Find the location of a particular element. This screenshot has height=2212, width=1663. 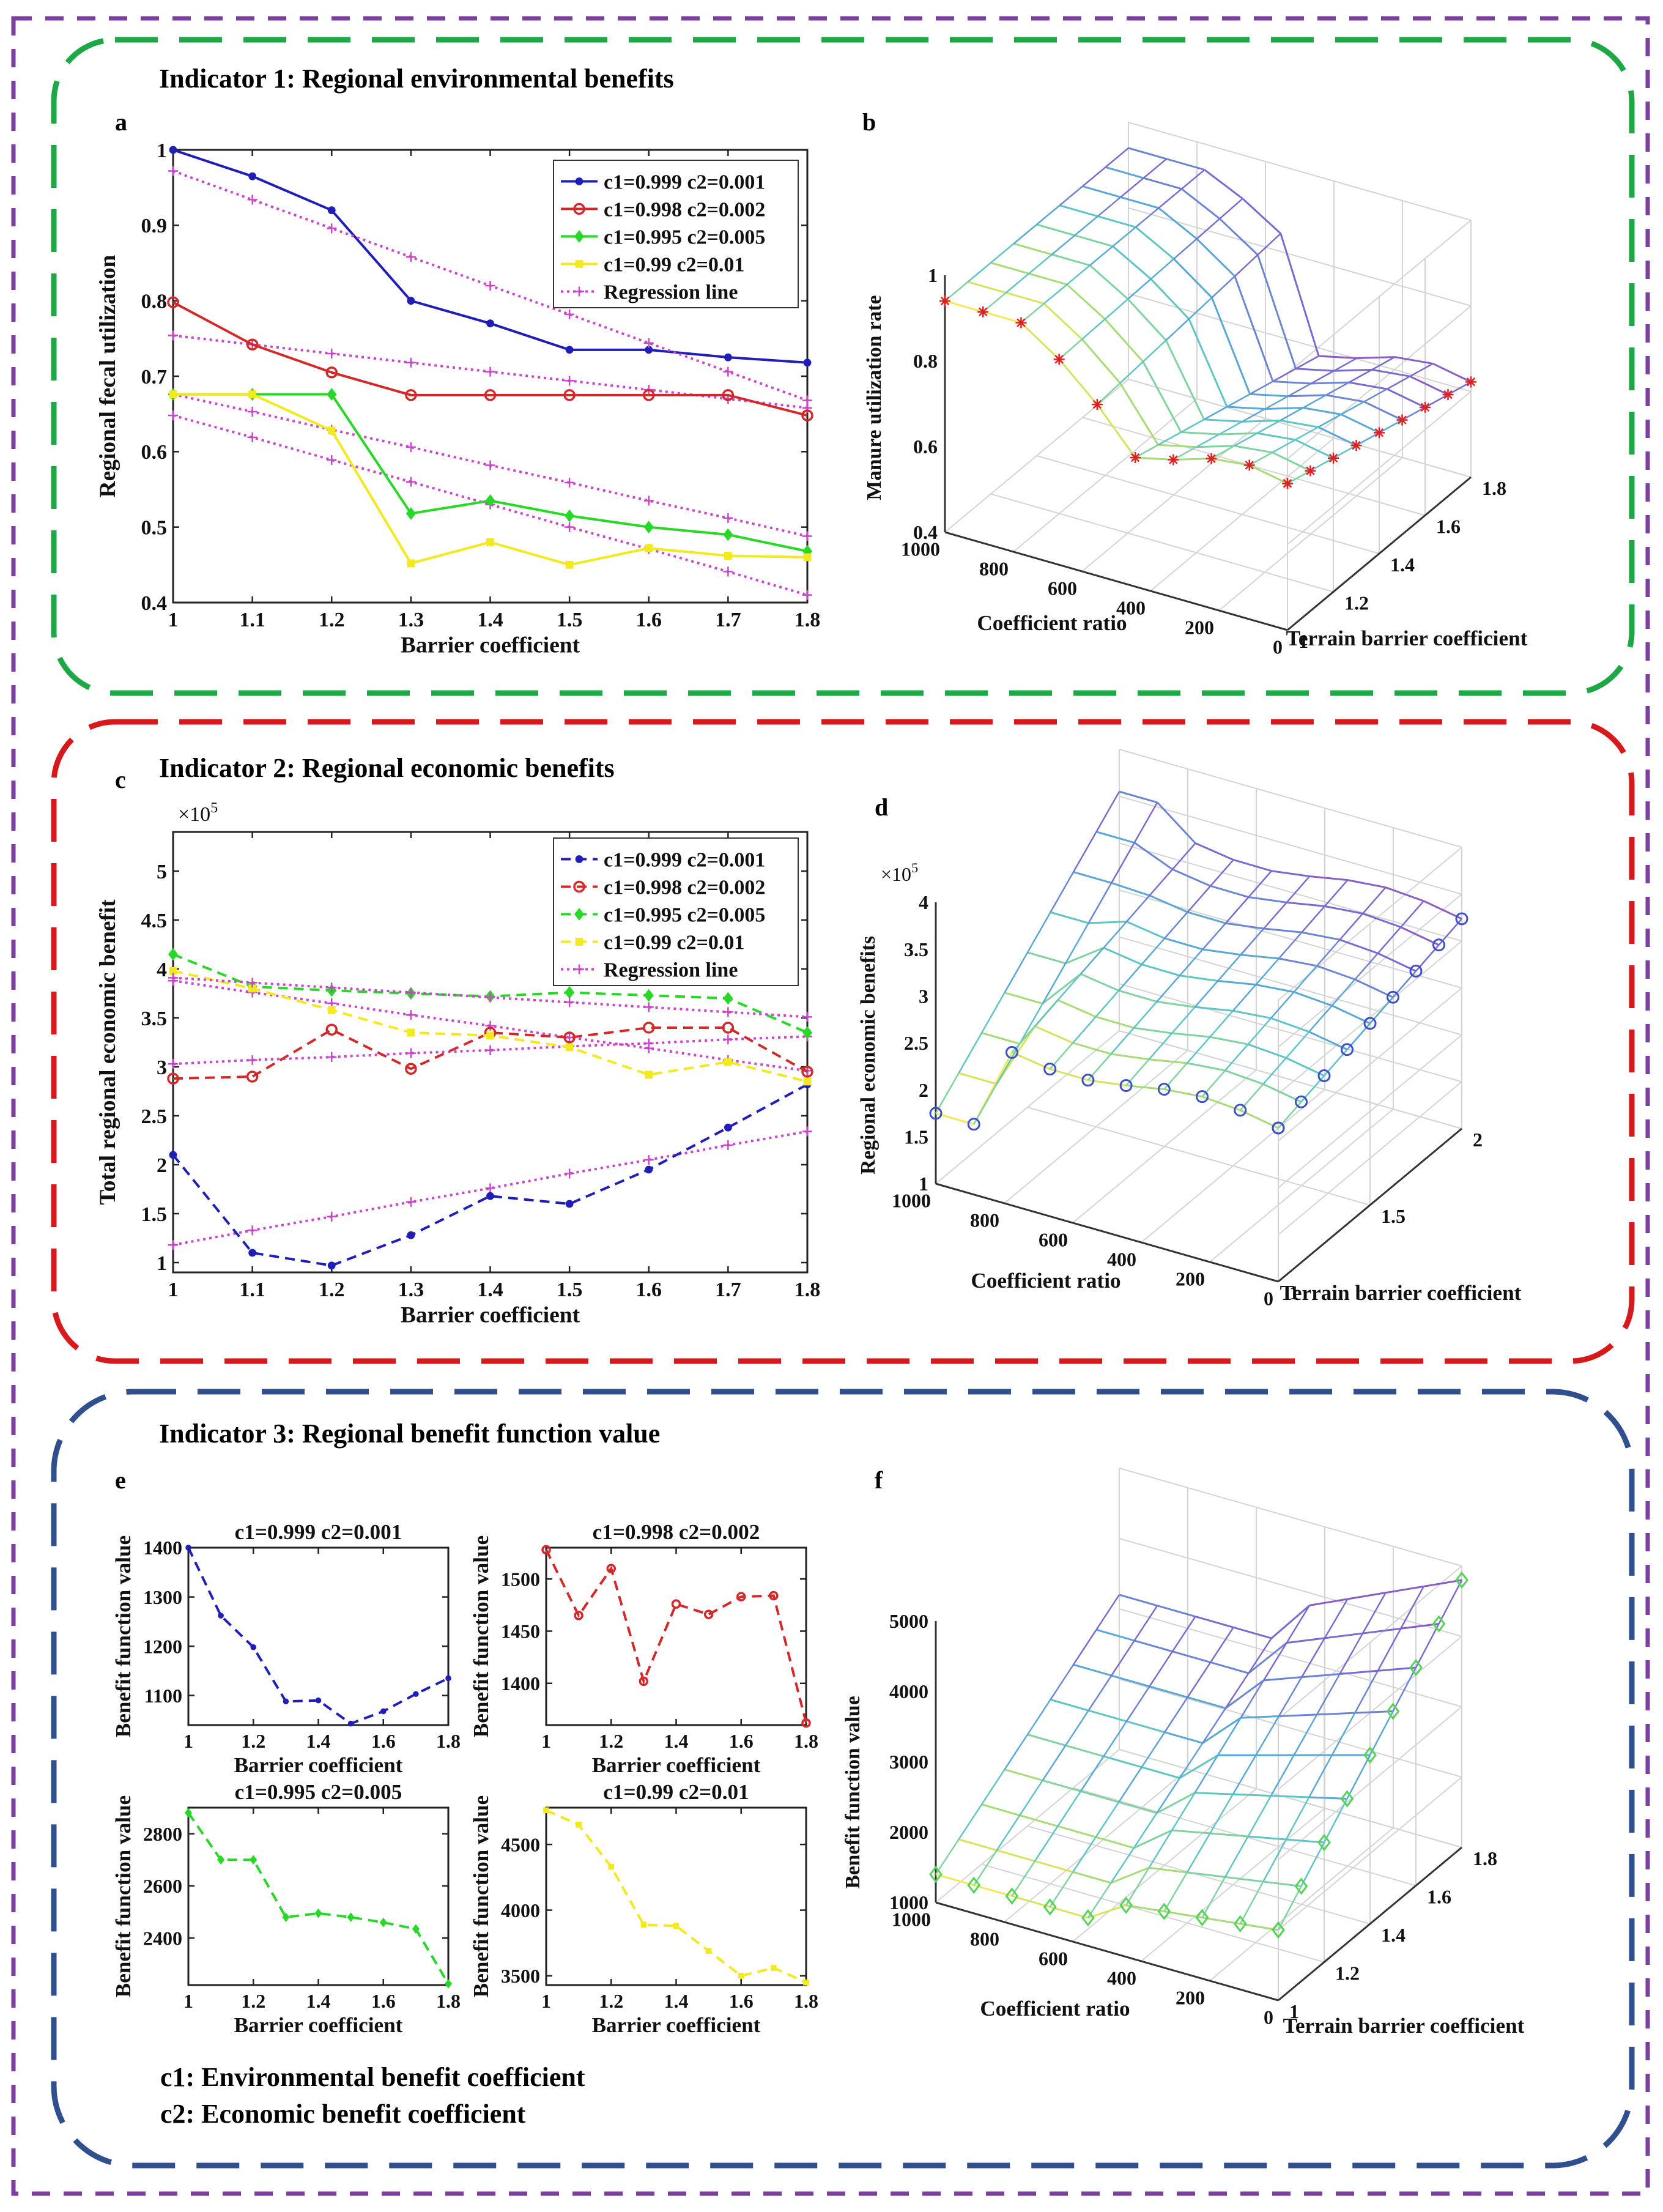

y-axis-label: Regional fecal utilization is located at coordinates (107, 376).